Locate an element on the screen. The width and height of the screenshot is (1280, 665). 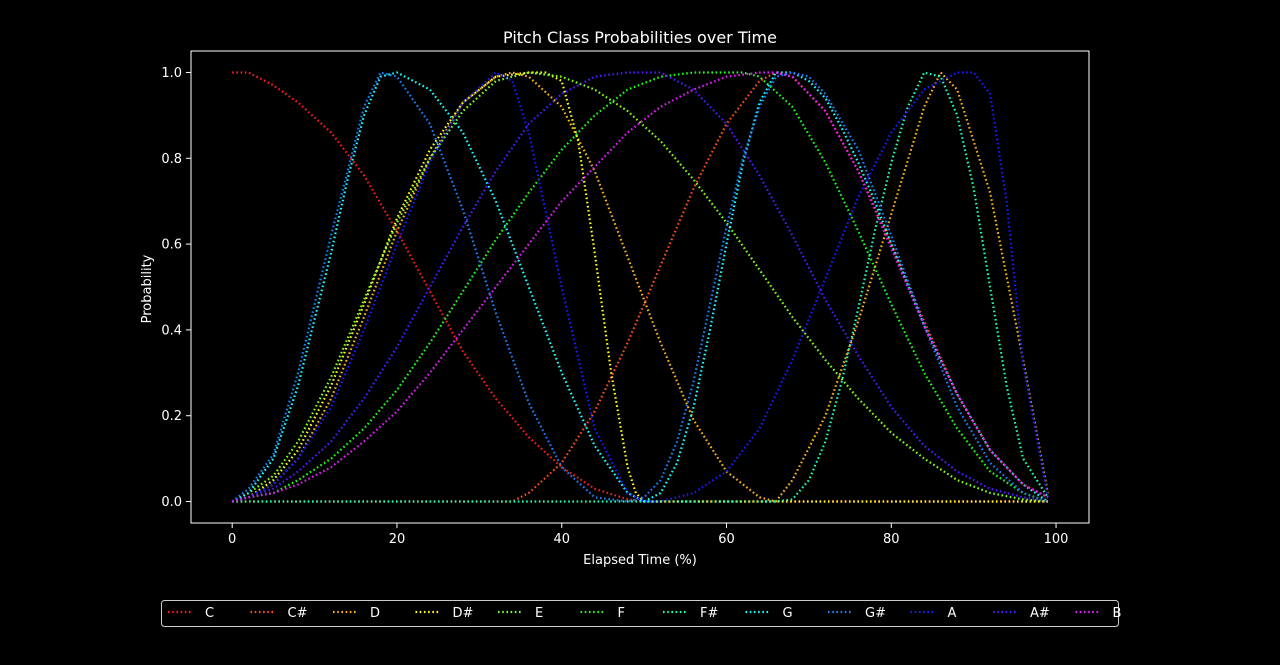
legend-label: G# is located at coordinates (875, 613).